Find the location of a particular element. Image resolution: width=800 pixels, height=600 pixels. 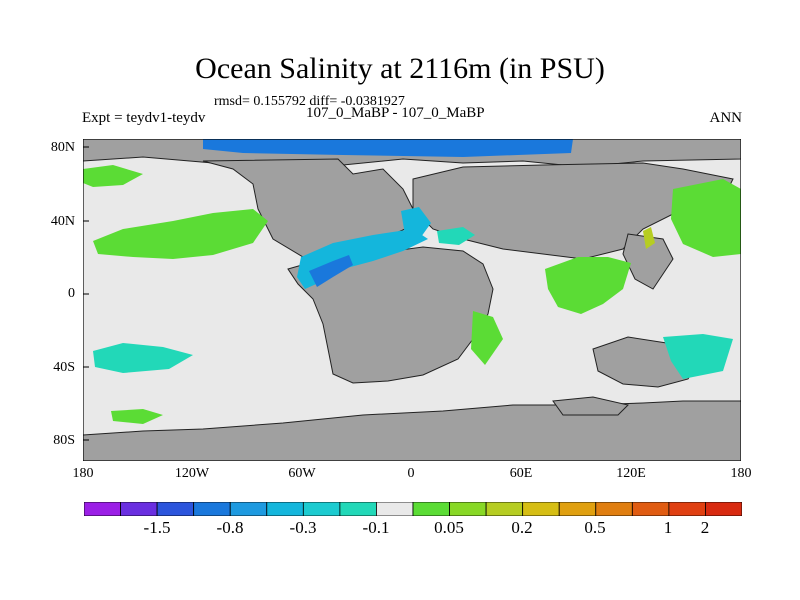

lat-ticks is located at coordinates (86, 293).